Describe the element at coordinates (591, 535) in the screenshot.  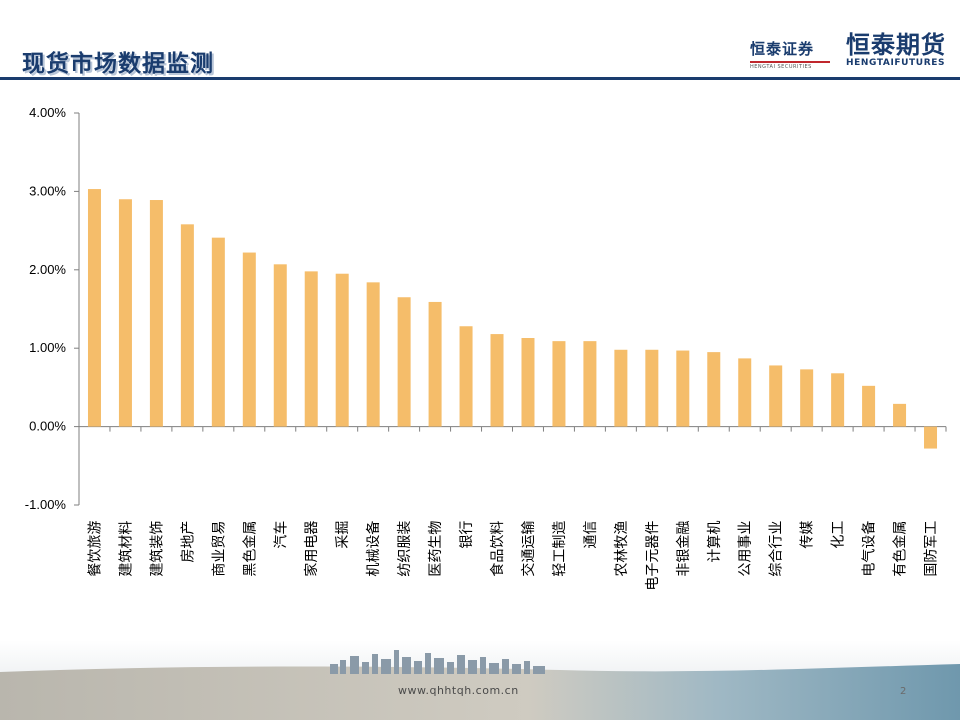
I see `category-label: 通信` at that location.